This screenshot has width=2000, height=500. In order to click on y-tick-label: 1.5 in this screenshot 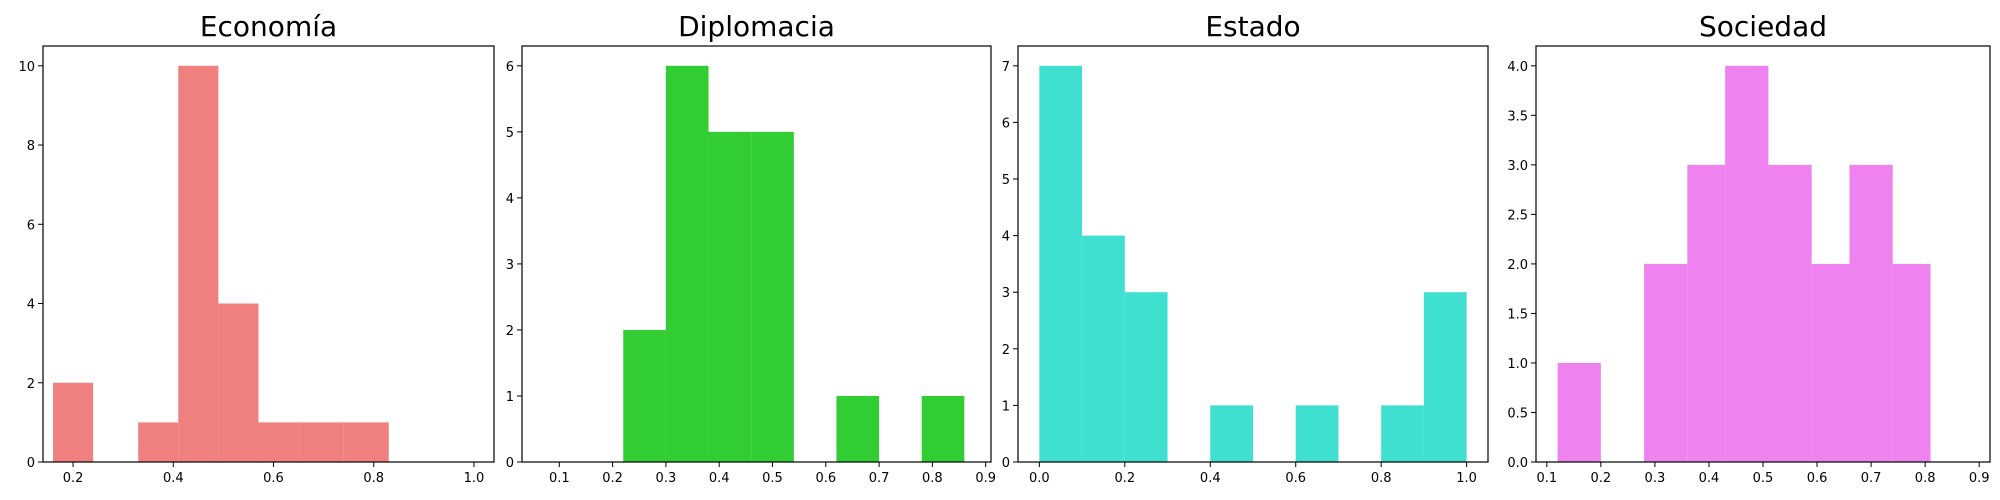, I will do `click(1517, 314)`.